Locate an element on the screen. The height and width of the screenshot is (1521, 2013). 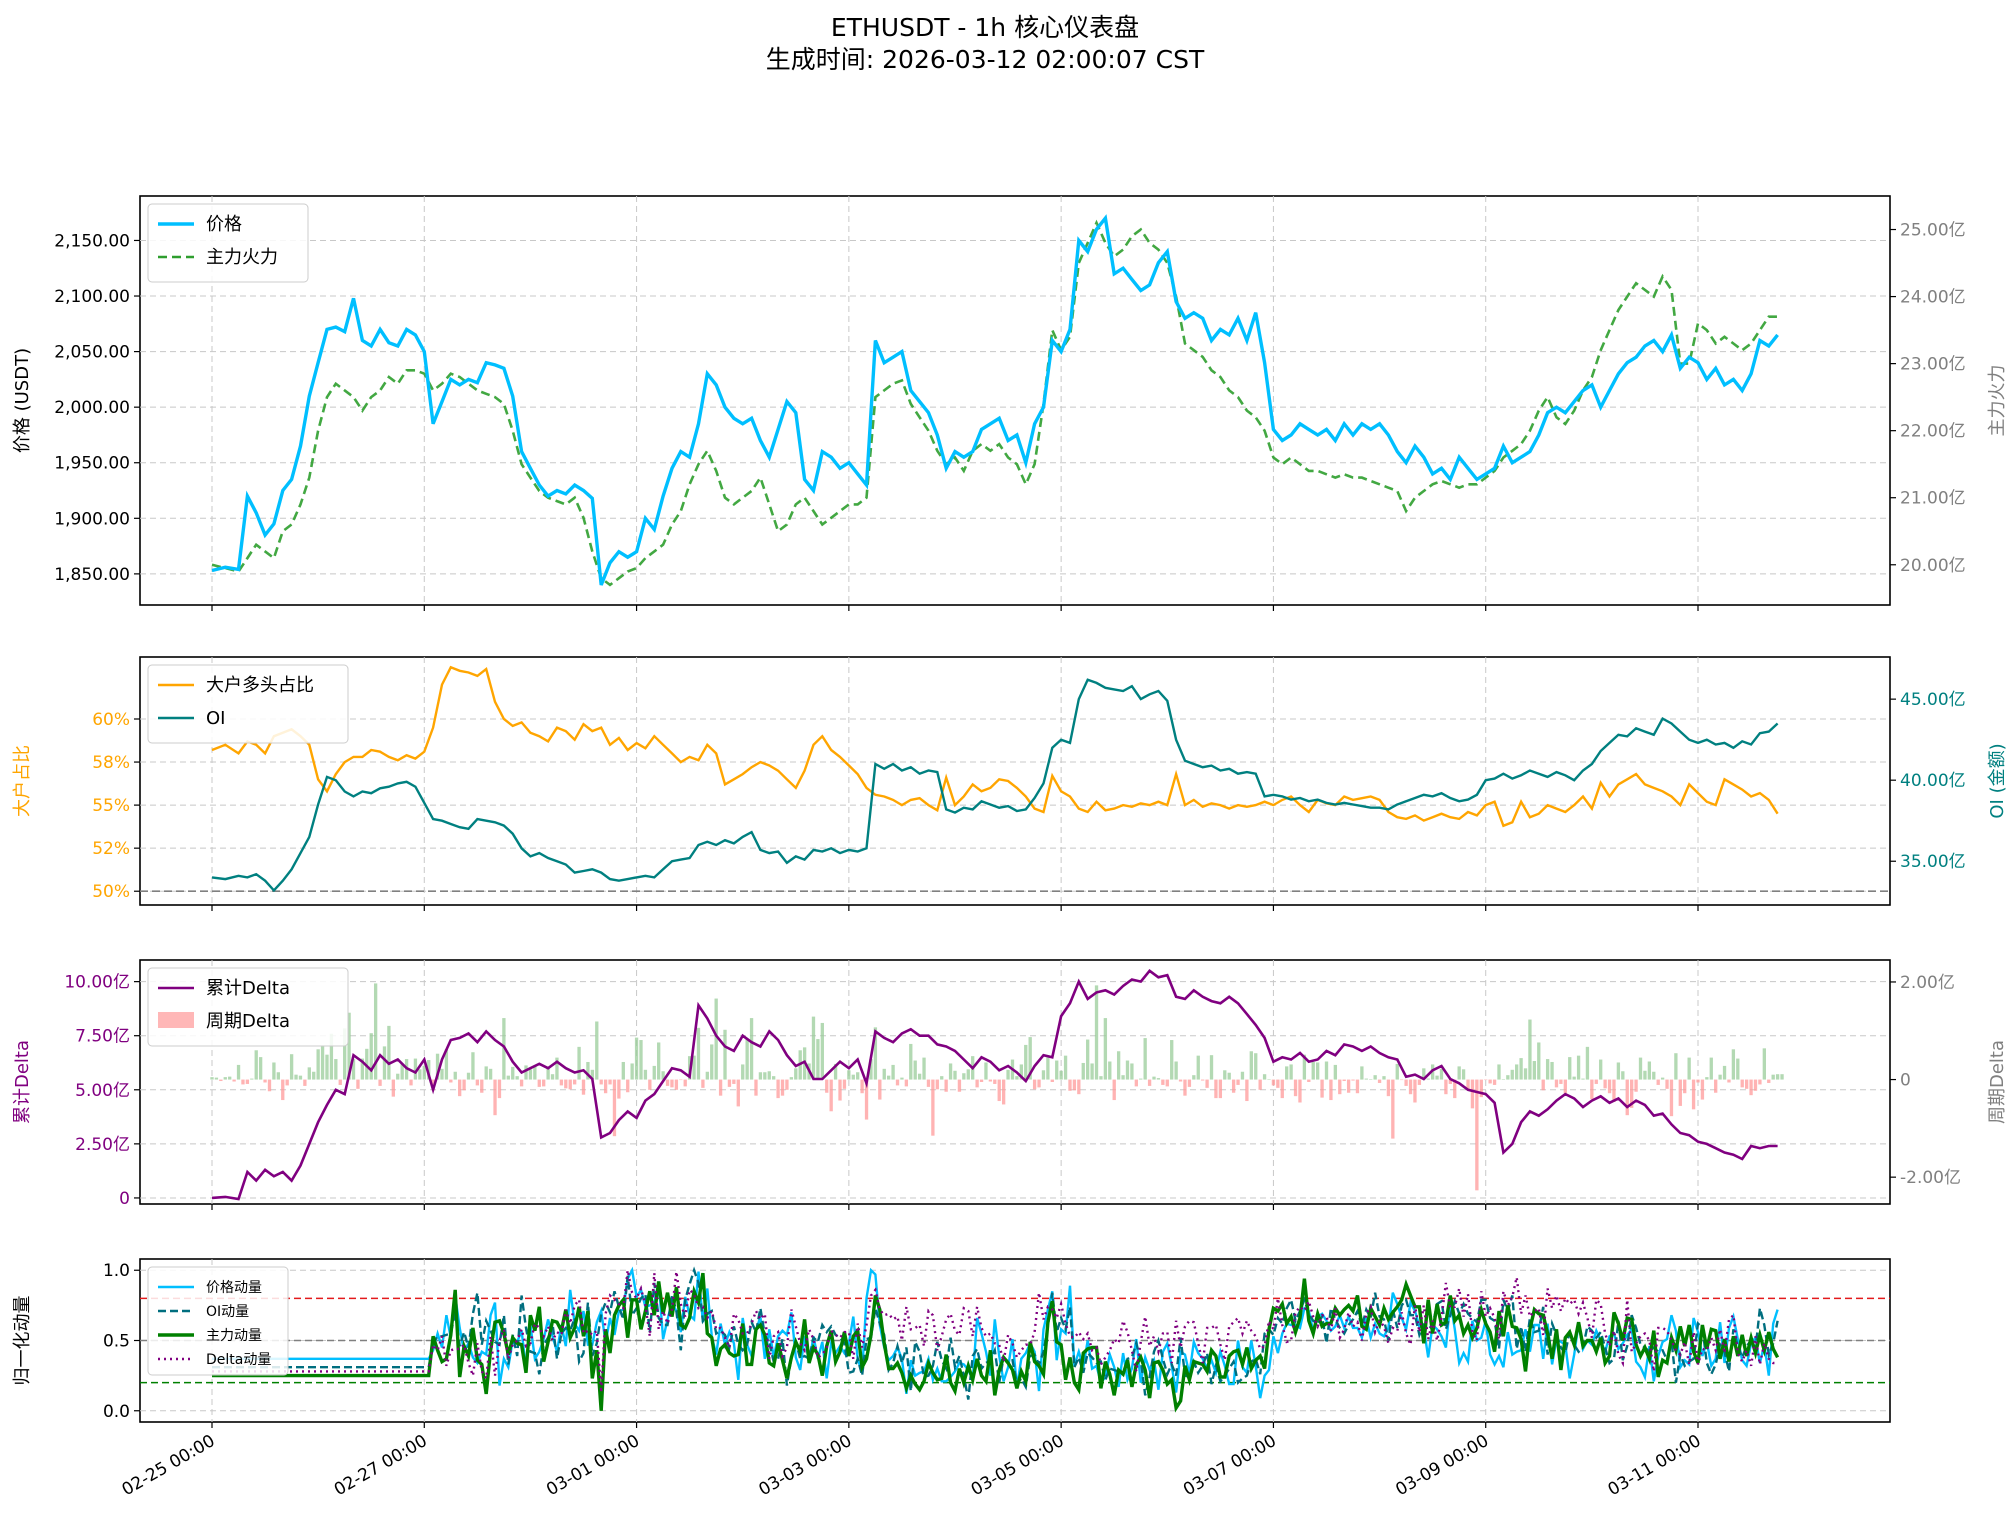
panel-1-legend: 大户多头占比 OI is located at coordinates (248, 704).